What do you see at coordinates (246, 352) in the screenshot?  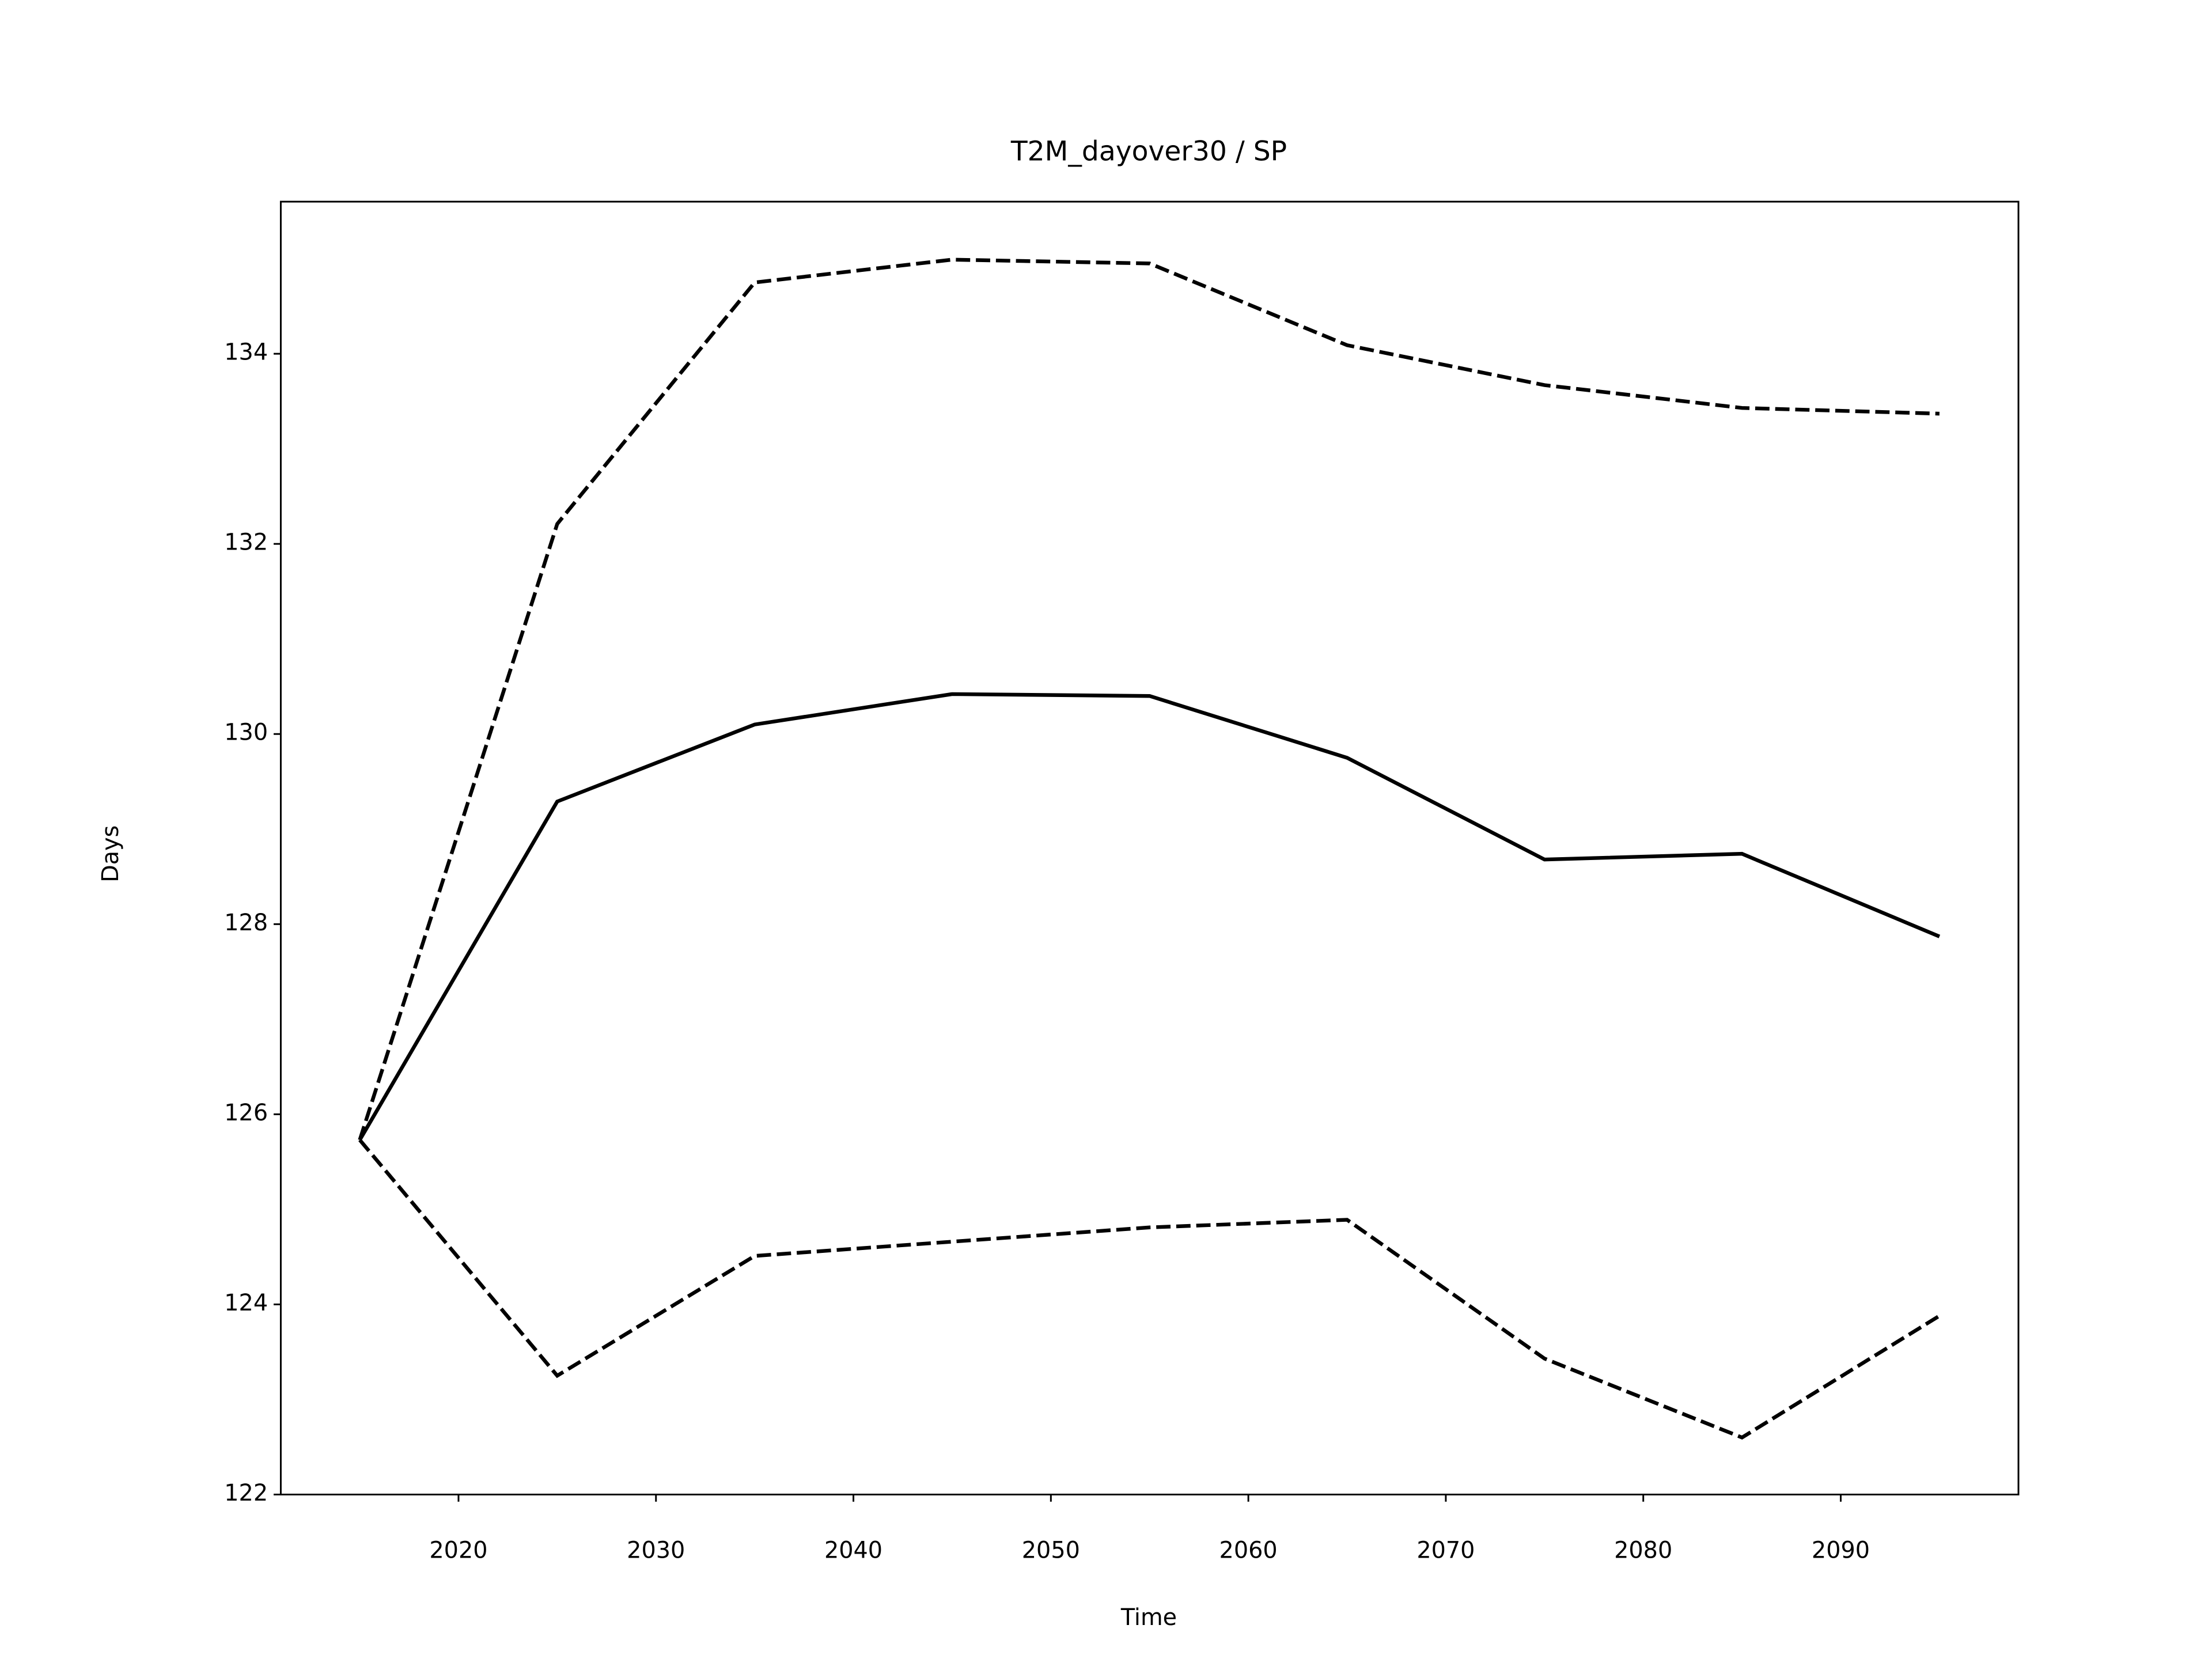 I see `y-tick-label: 134` at bounding box center [246, 352].